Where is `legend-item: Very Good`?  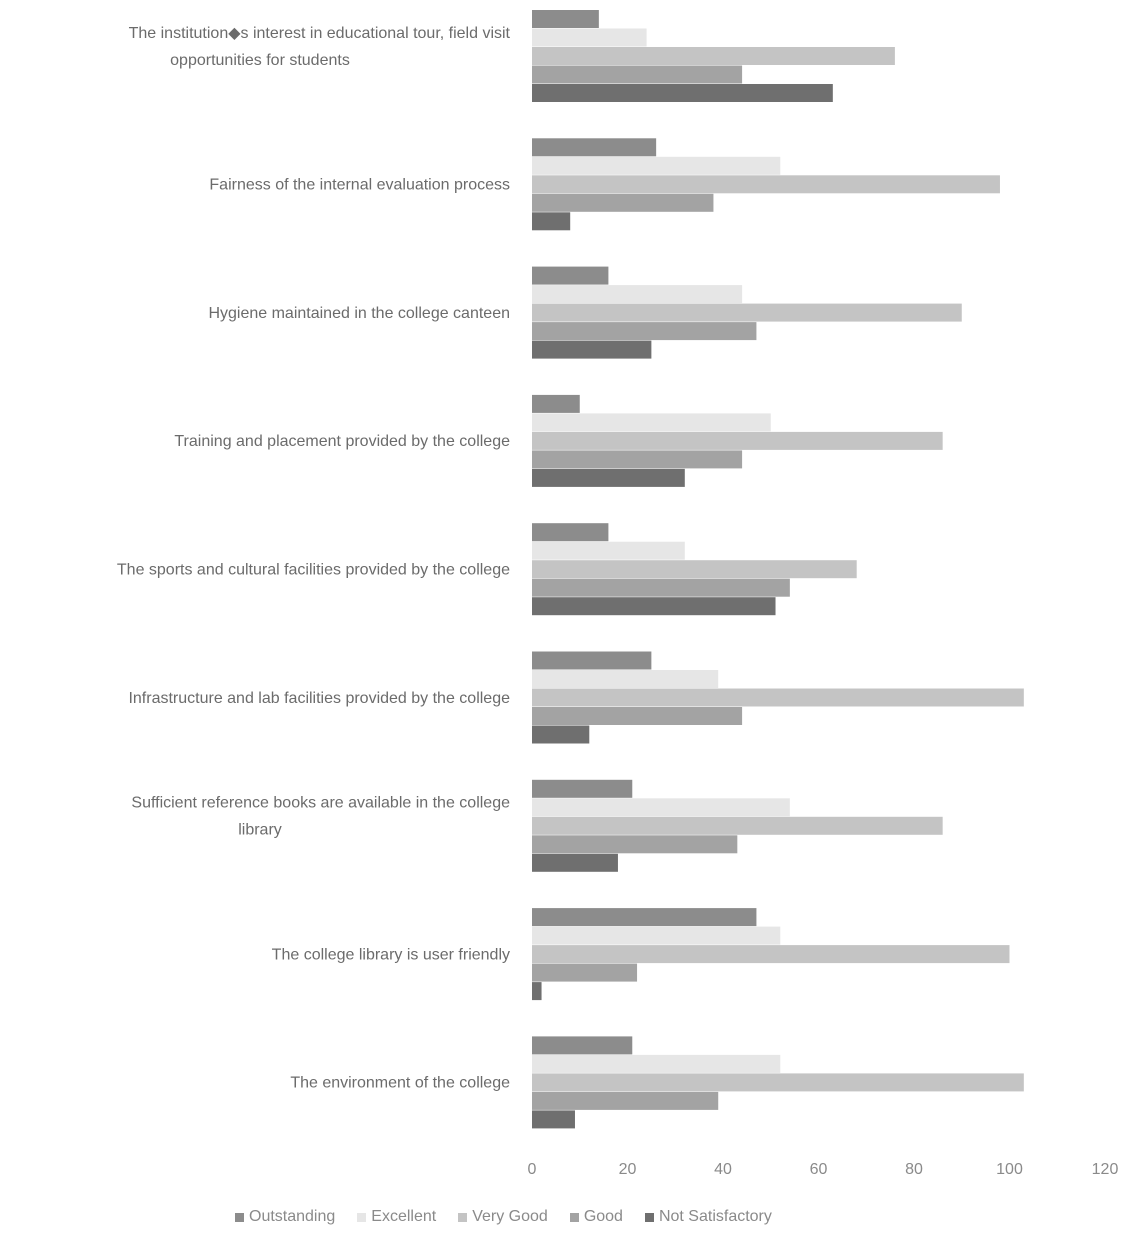 legend-item: Very Good is located at coordinates (503, 1217).